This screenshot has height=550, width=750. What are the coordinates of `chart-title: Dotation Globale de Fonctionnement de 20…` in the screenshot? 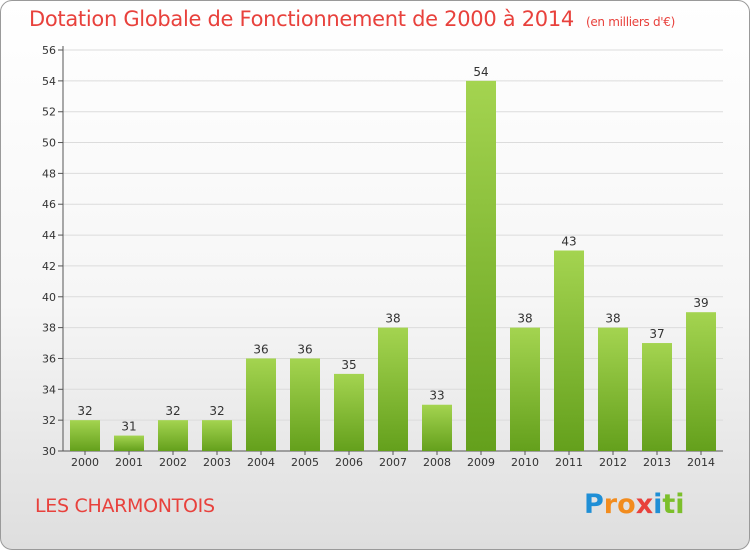 It's located at (352, 19).